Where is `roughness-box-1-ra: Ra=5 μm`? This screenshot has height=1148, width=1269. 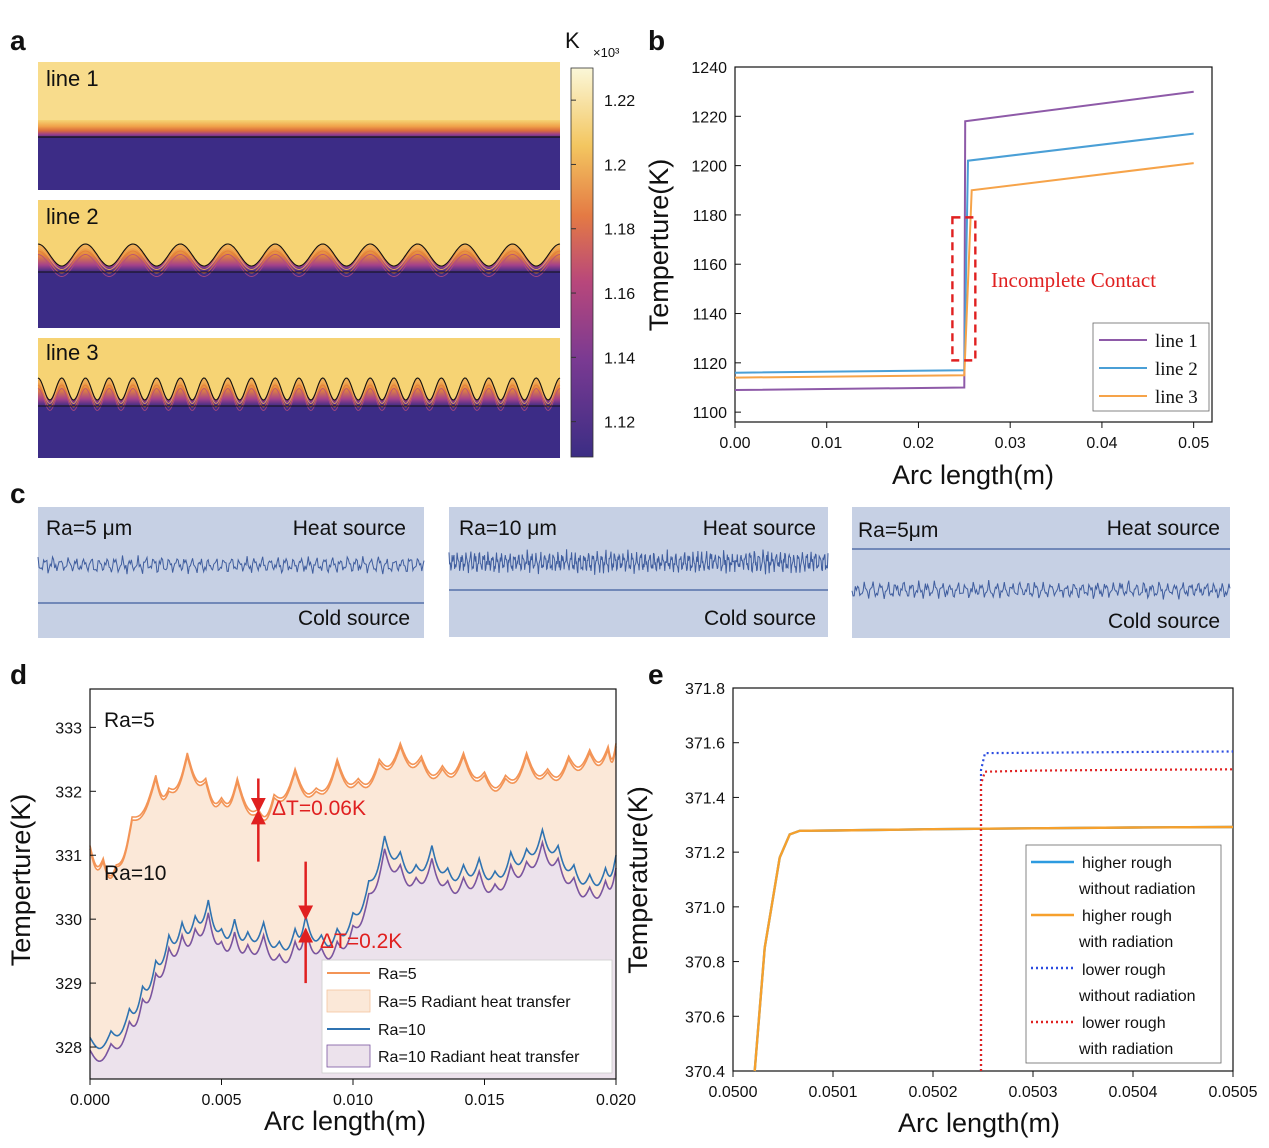 roughness-box-1-ra: Ra=5 μm is located at coordinates (89, 528).